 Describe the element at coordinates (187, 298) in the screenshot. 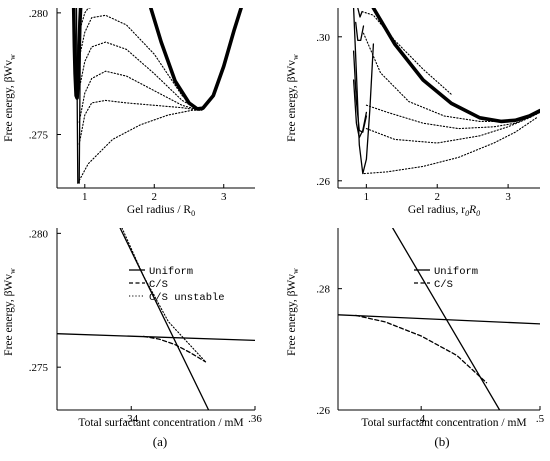

I see `legend-label: C/S unstable` at that location.